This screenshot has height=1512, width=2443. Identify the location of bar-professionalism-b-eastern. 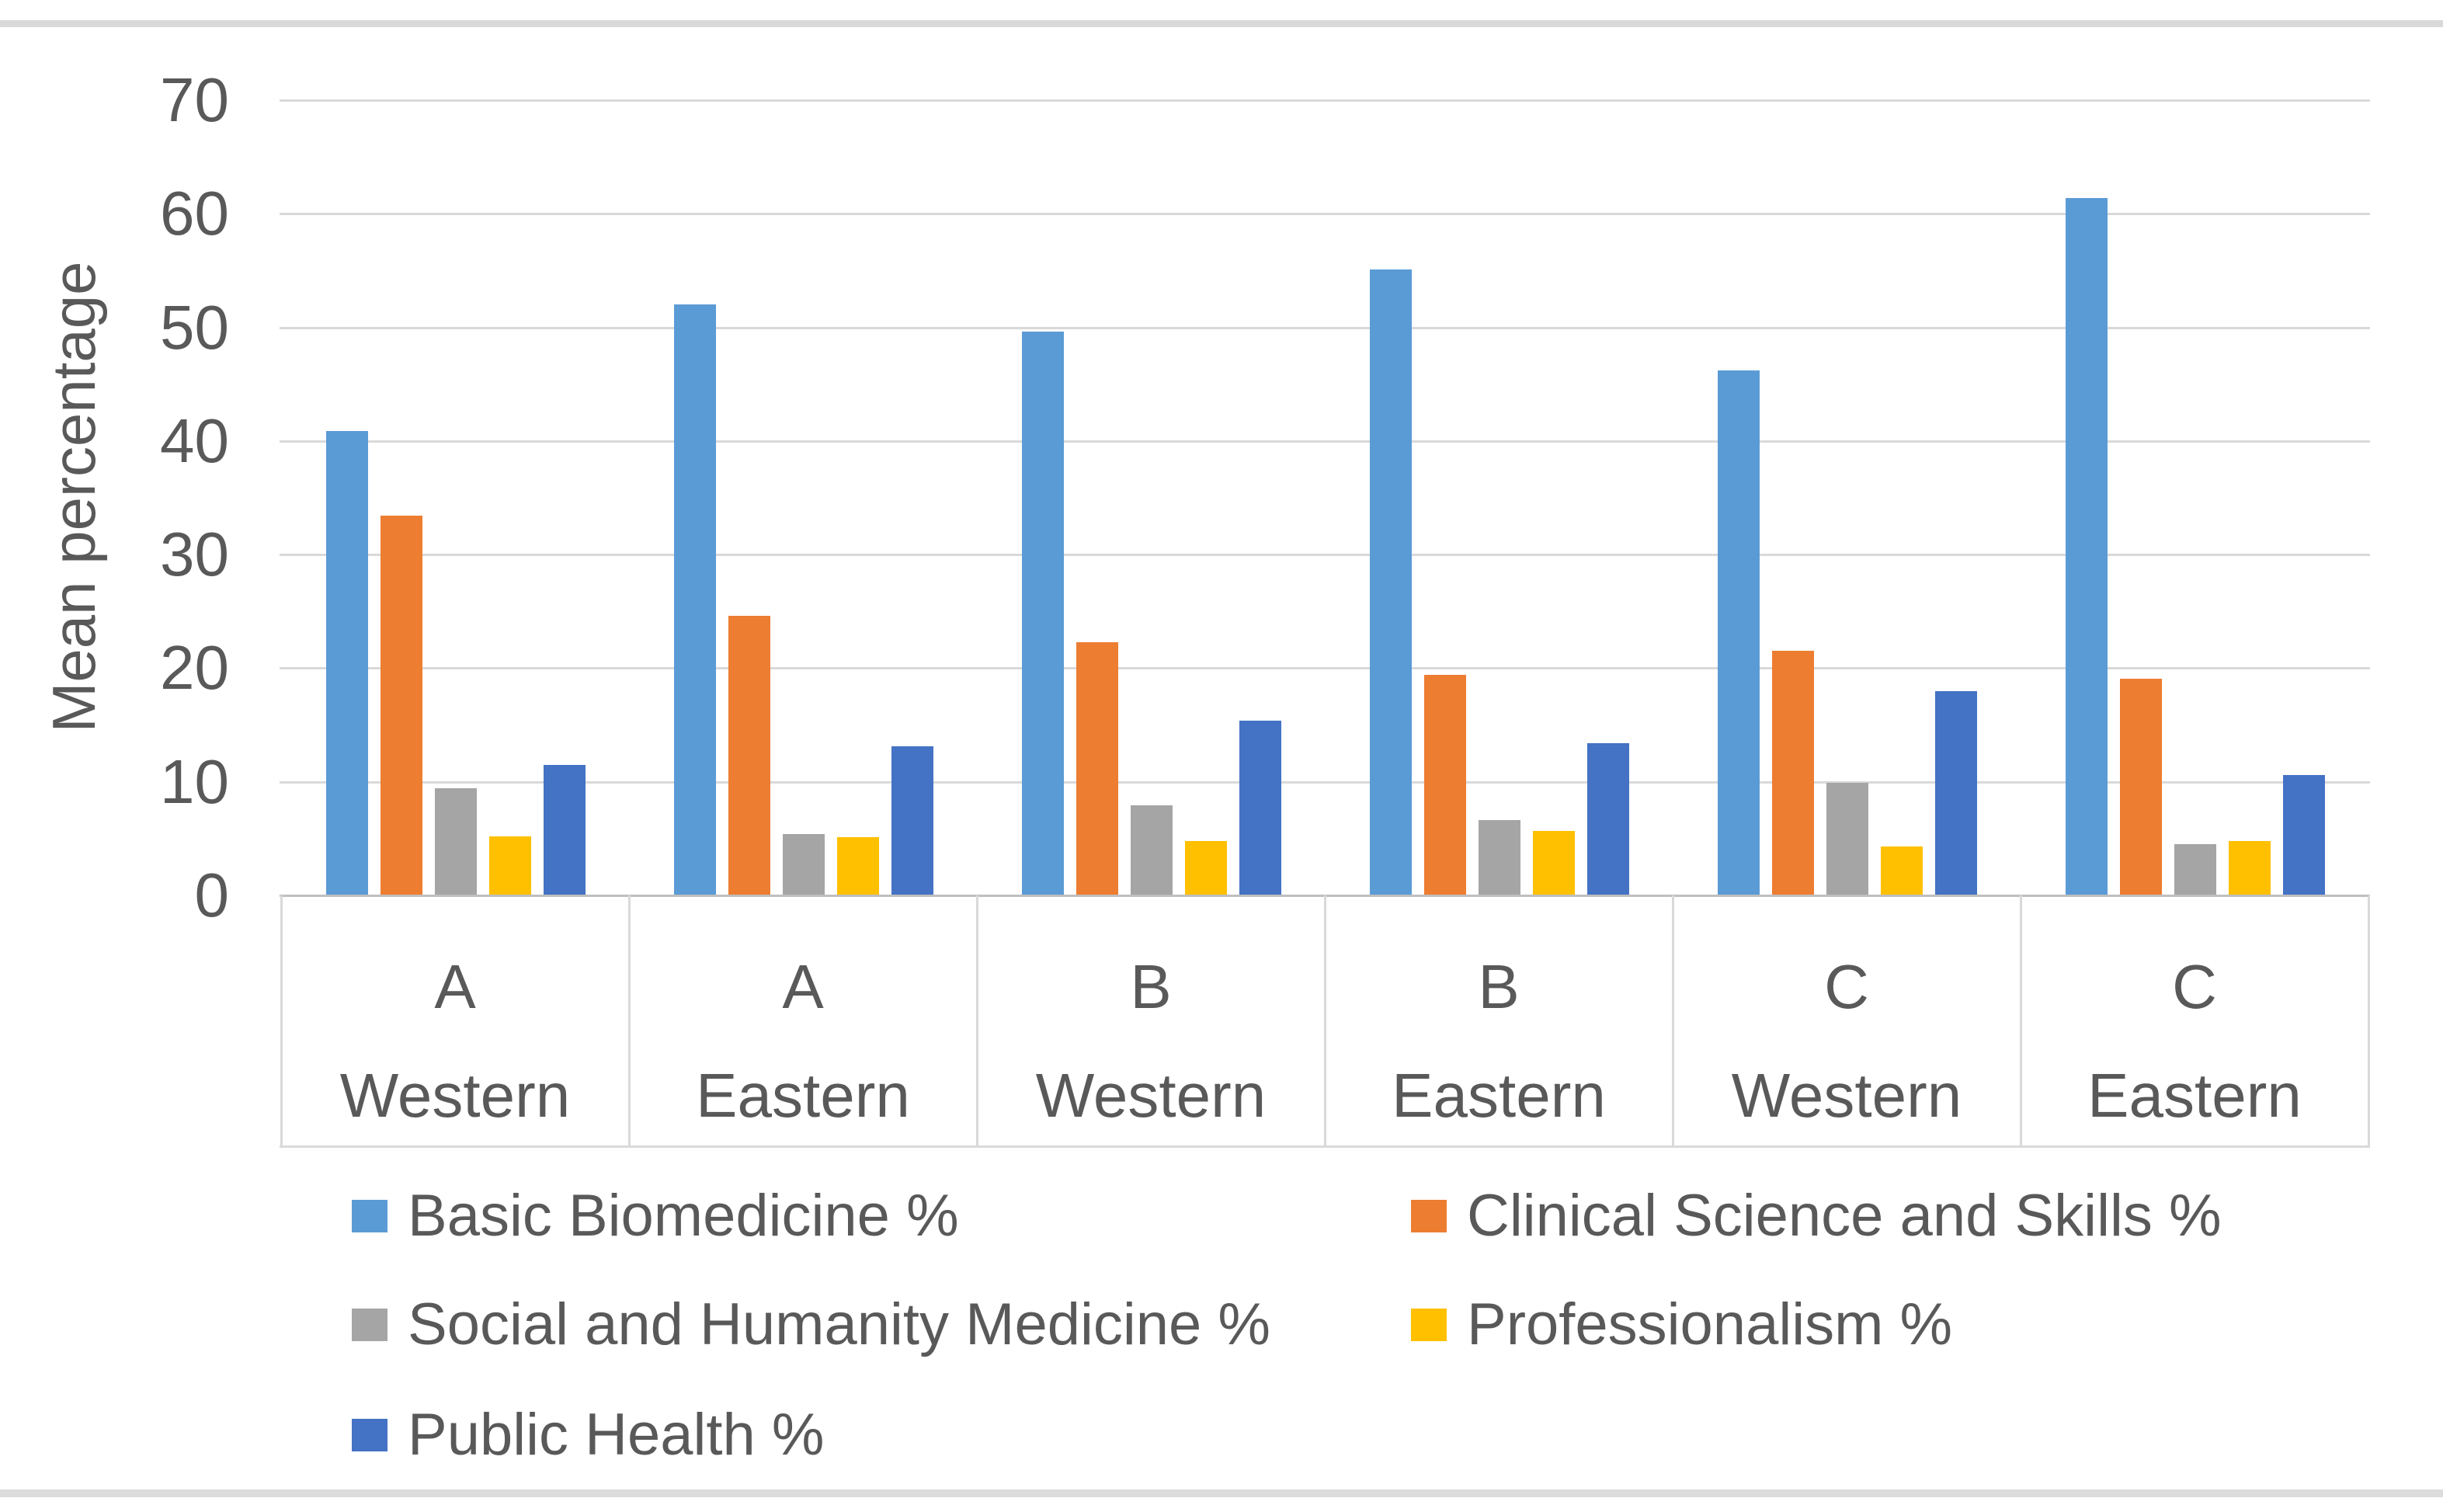
(1554, 862).